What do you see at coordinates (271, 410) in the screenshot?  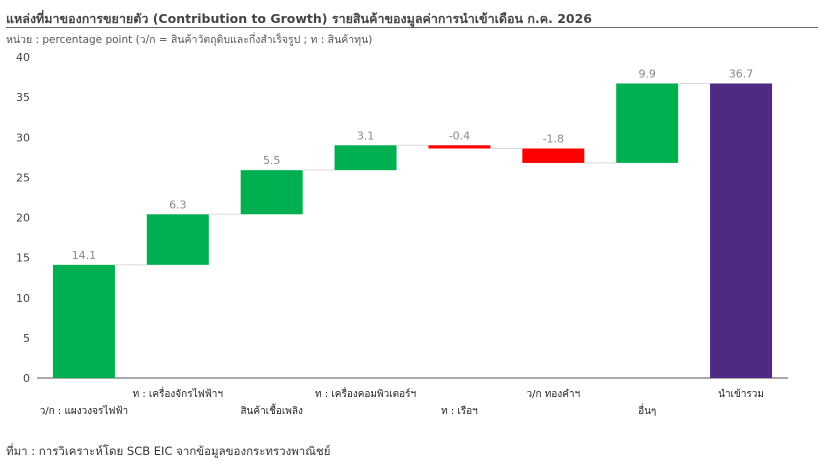 I see `category-label: สินค้าเชื้อเพลิง` at bounding box center [271, 410].